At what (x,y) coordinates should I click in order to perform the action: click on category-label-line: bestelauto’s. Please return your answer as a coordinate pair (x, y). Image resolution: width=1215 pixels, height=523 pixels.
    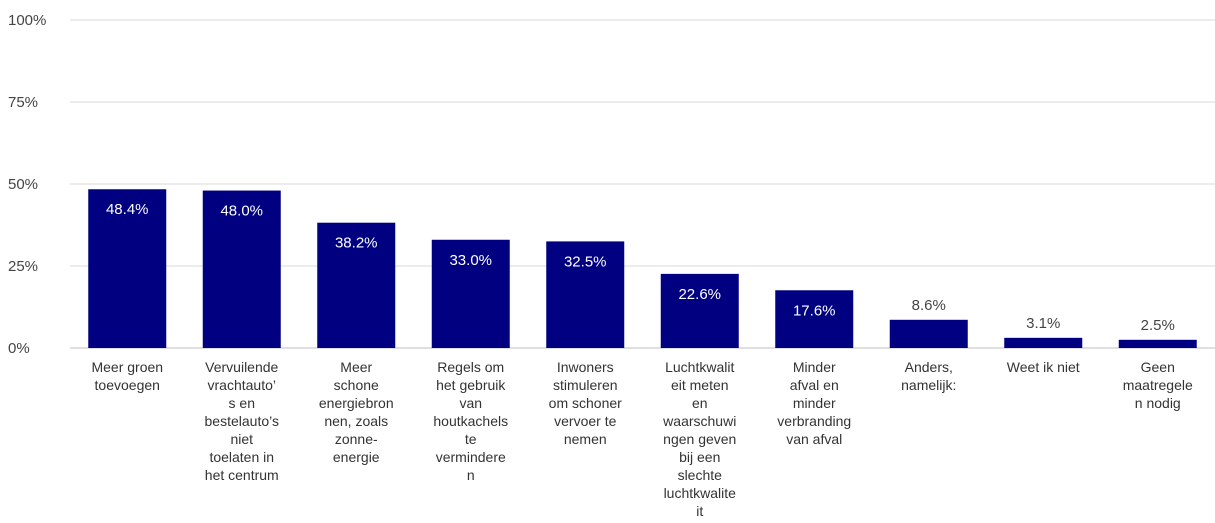
    Looking at the image, I should click on (242, 421).